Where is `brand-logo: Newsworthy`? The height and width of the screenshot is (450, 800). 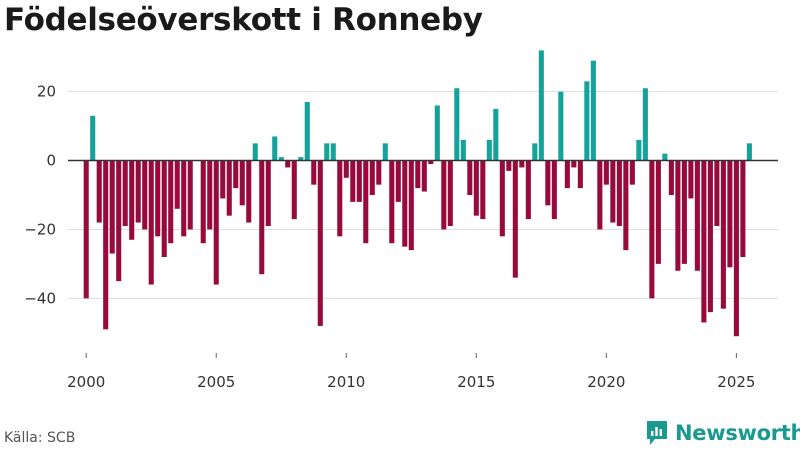 brand-logo: Newsworthy is located at coordinates (723, 433).